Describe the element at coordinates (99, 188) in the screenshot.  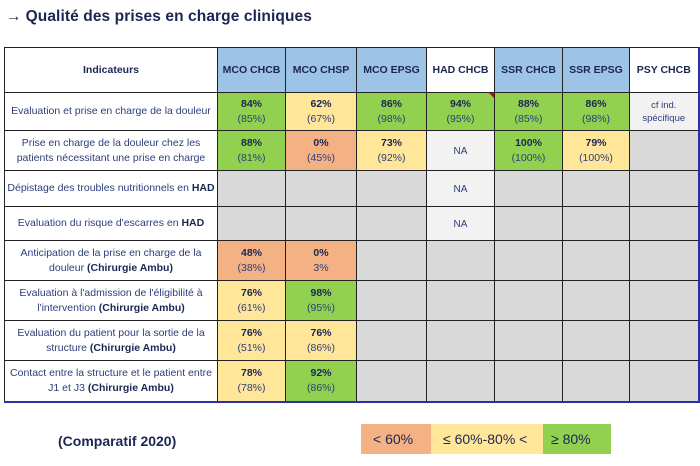
I see `indicator-label-text: Dépistage des troubles nutritionnels en` at that location.